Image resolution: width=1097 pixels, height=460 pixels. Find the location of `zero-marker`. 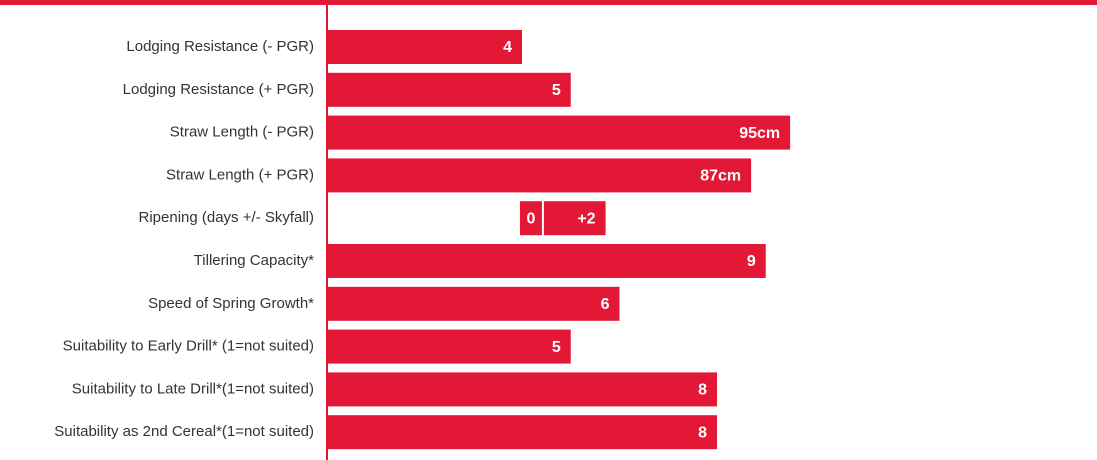

zero-marker is located at coordinates (530, 218).